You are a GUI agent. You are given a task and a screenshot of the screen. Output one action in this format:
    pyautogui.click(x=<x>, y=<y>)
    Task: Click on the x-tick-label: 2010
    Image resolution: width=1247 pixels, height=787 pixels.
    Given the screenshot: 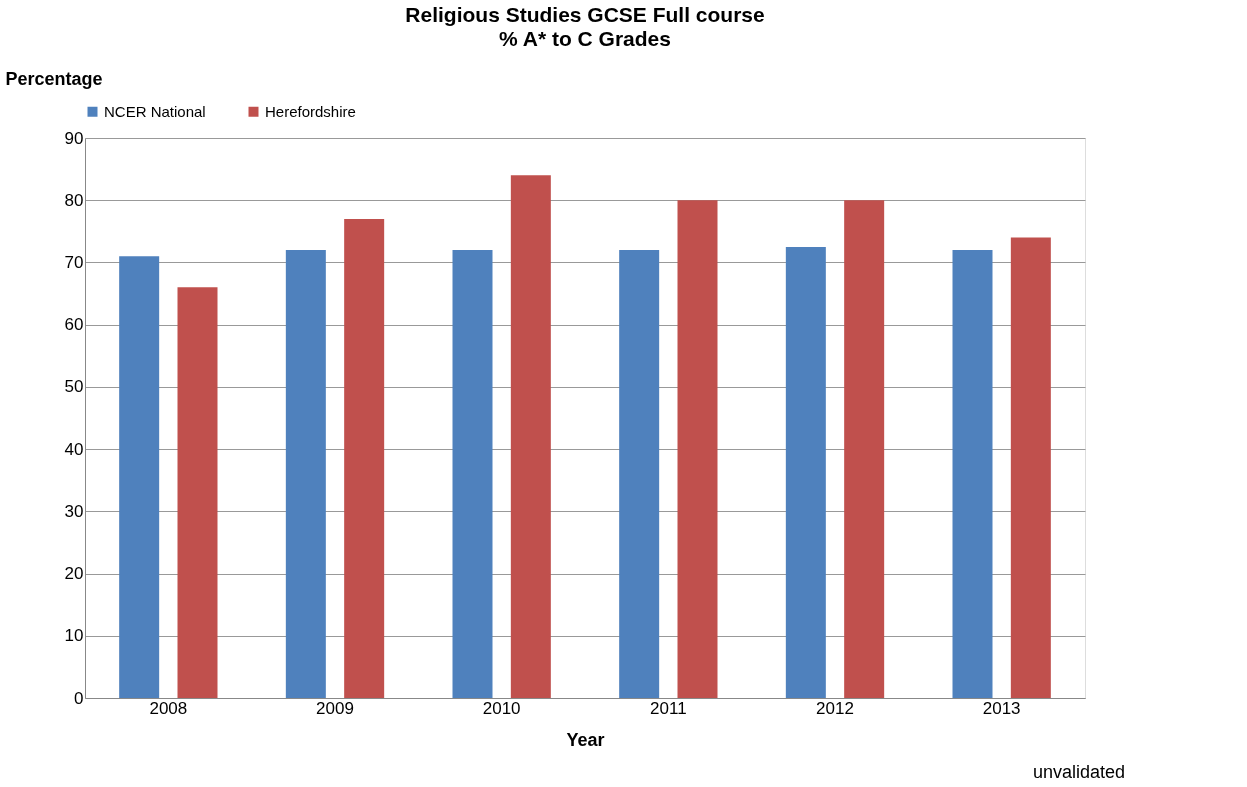 What is the action you would take?
    pyautogui.click(x=501, y=708)
    